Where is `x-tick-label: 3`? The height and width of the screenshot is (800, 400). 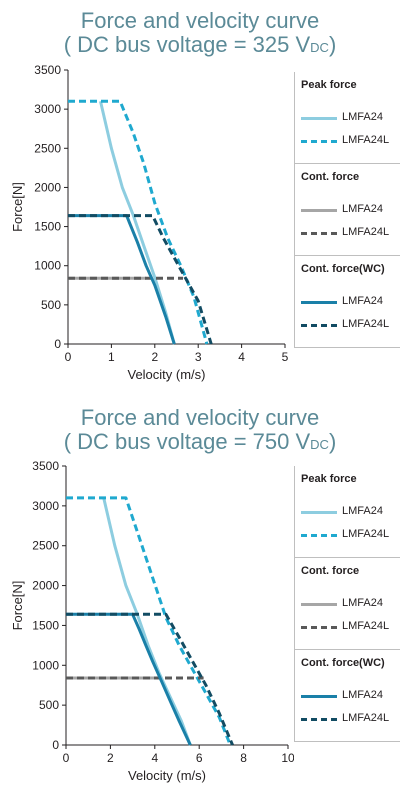
x-tick-label: 3 is located at coordinates (198, 357).